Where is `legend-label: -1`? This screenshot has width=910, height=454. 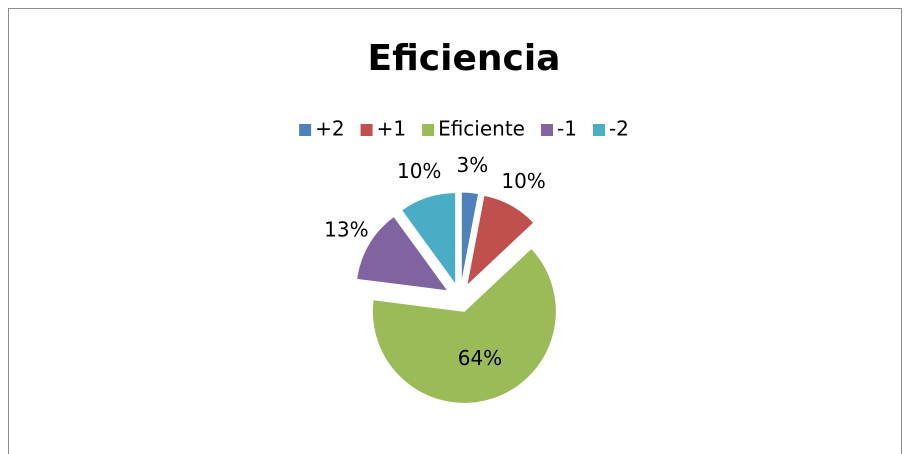 legend-label: -1 is located at coordinates (567, 129).